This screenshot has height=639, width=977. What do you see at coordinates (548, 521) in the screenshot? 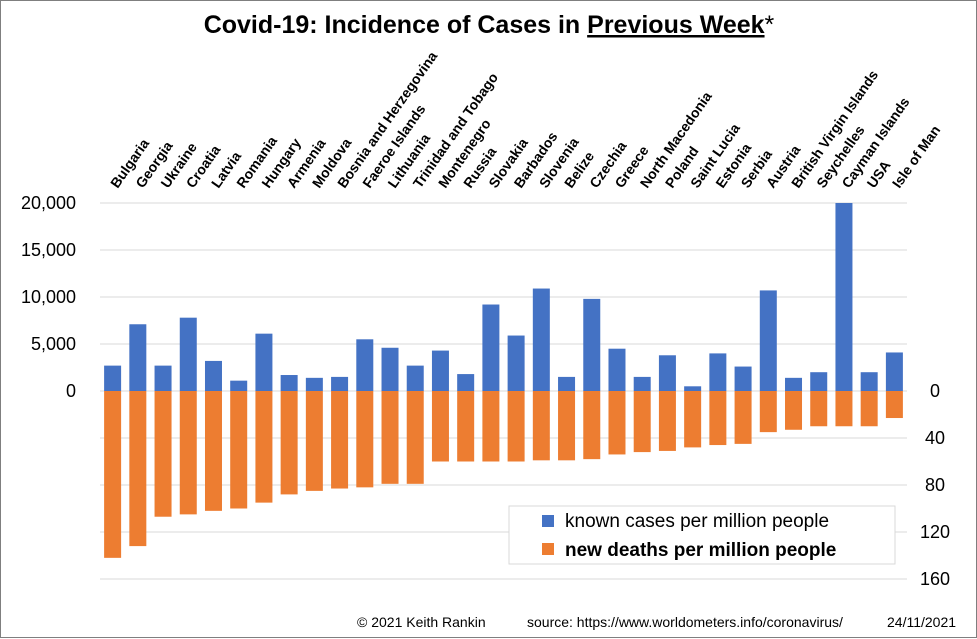
I see `legend-swatch-cases` at bounding box center [548, 521].